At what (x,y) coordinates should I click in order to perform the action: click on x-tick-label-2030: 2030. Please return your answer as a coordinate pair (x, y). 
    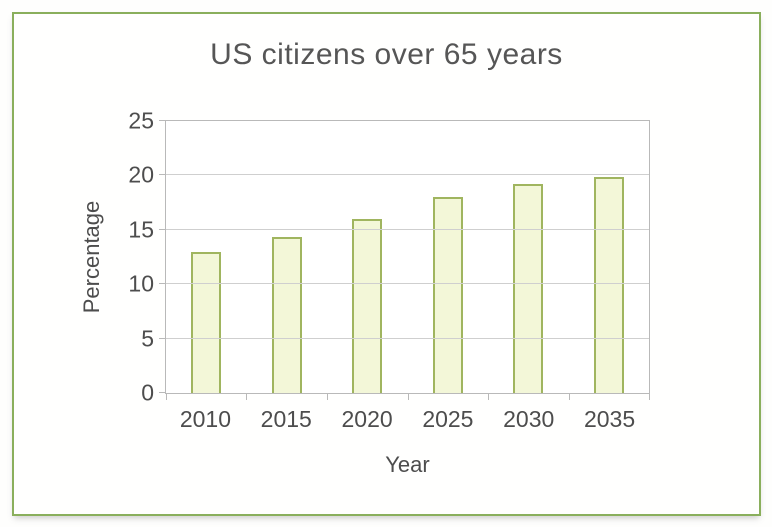
    Looking at the image, I should click on (529, 419).